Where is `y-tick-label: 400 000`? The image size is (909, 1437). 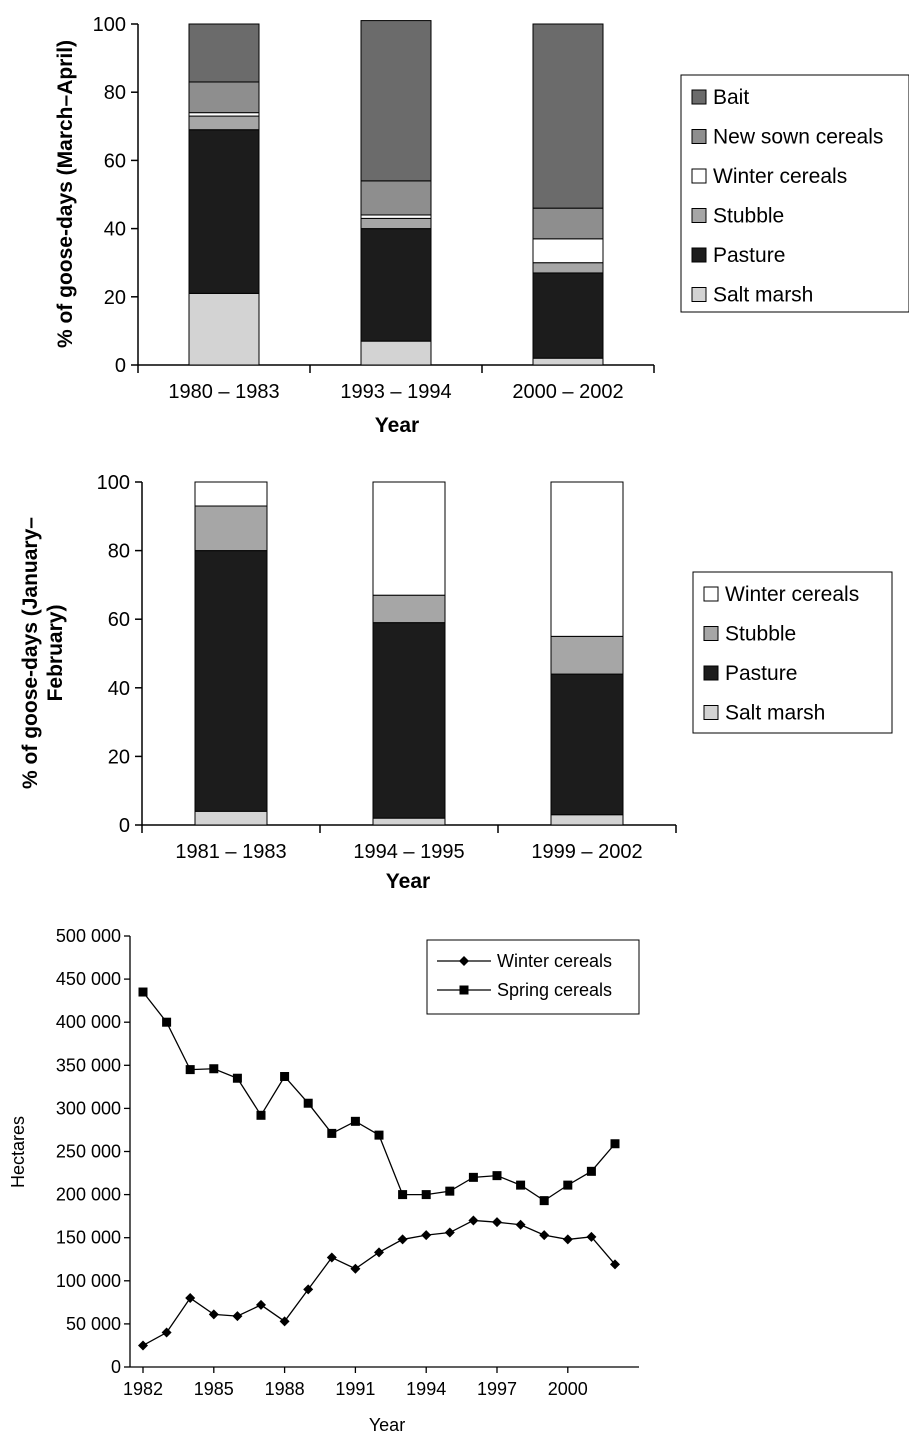
y-tick-label: 400 000 is located at coordinates (88, 1022).